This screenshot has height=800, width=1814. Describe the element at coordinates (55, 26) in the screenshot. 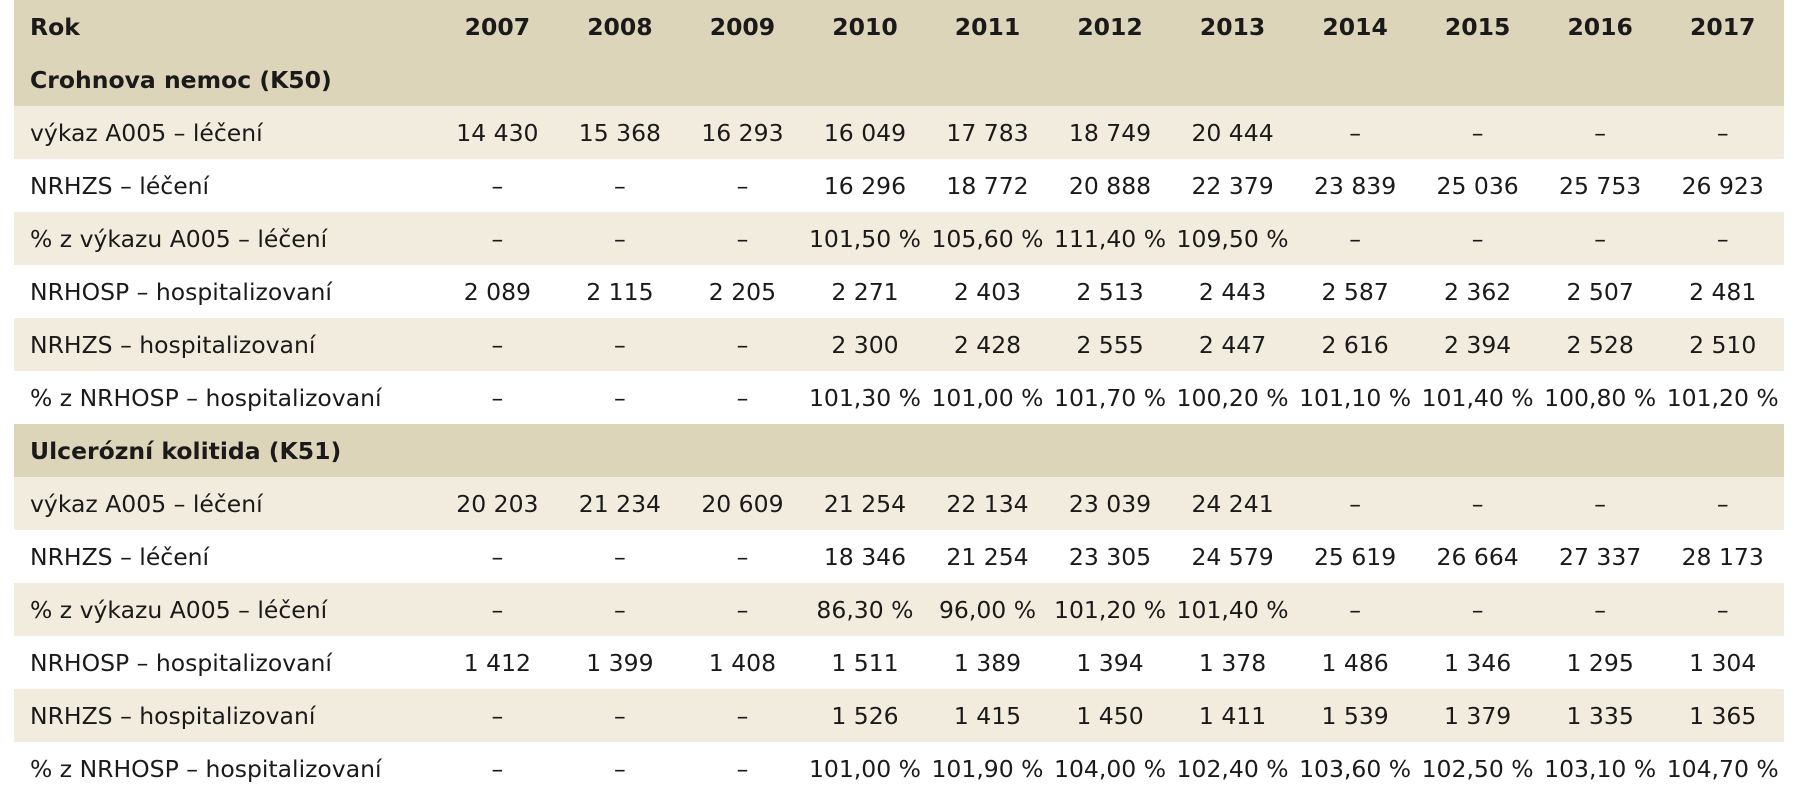

I see `header-cell-label: Rok` at that location.